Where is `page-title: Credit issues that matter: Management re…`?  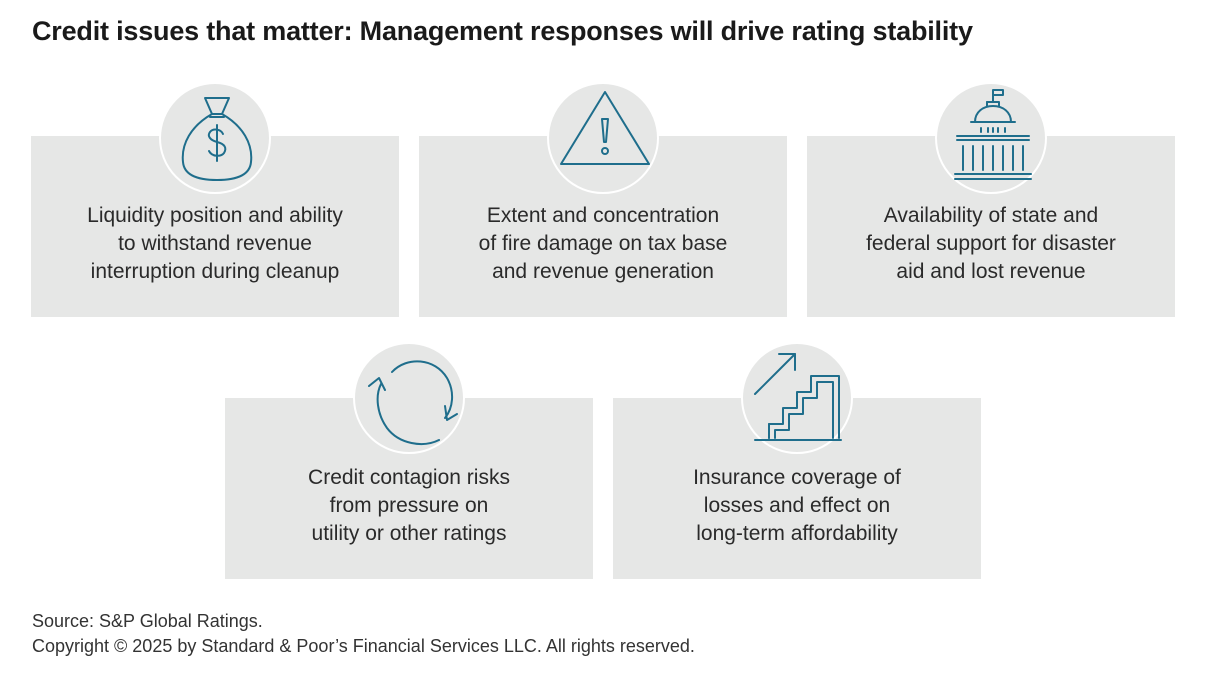 page-title: Credit issues that matter: Management re… is located at coordinates (502, 31).